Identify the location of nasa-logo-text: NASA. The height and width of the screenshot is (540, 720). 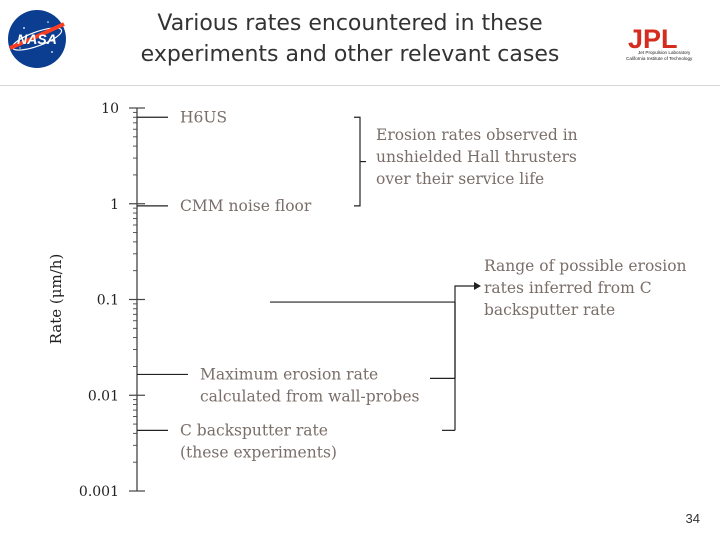
(37, 39).